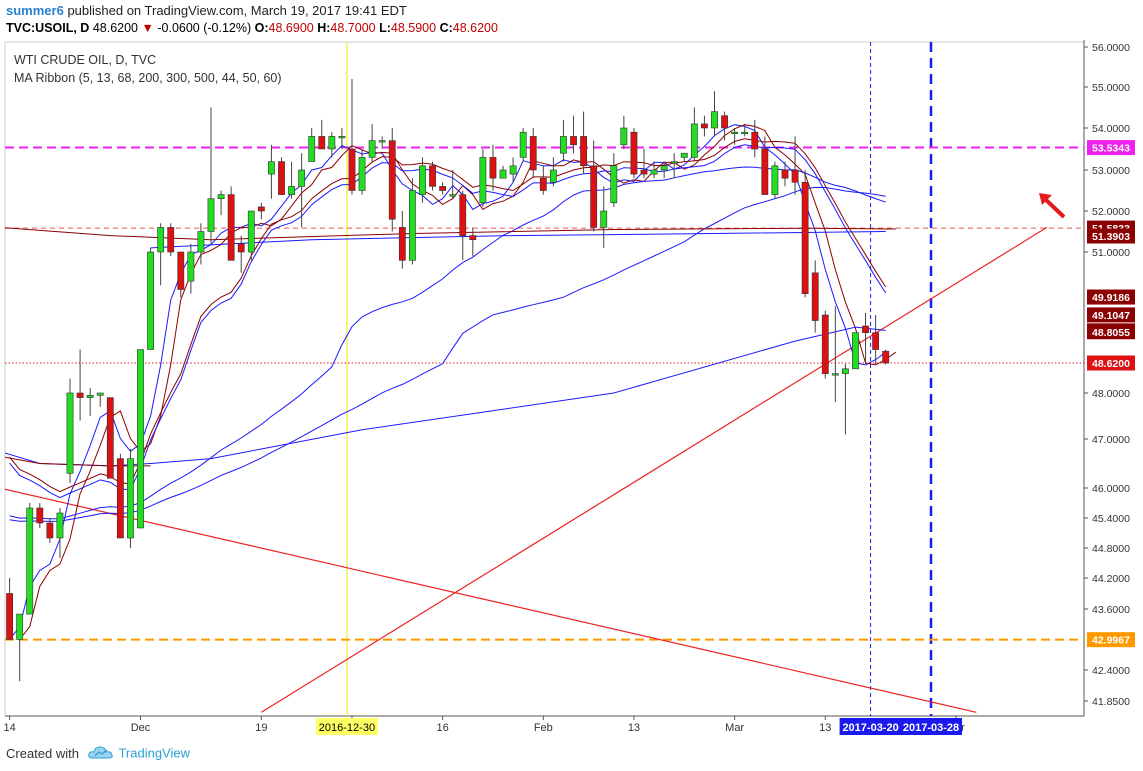 The width and height of the screenshot is (1143, 771). What do you see at coordinates (85, 60) in the screenshot?
I see `chart-title: WTI CRUDE OIL, D, TVC` at bounding box center [85, 60].